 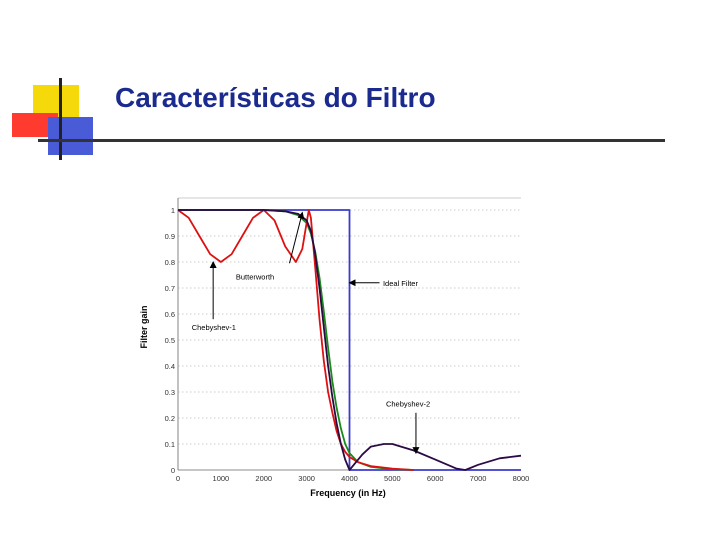 I want to click on x-tick-label: 0, so click(x=178, y=478).